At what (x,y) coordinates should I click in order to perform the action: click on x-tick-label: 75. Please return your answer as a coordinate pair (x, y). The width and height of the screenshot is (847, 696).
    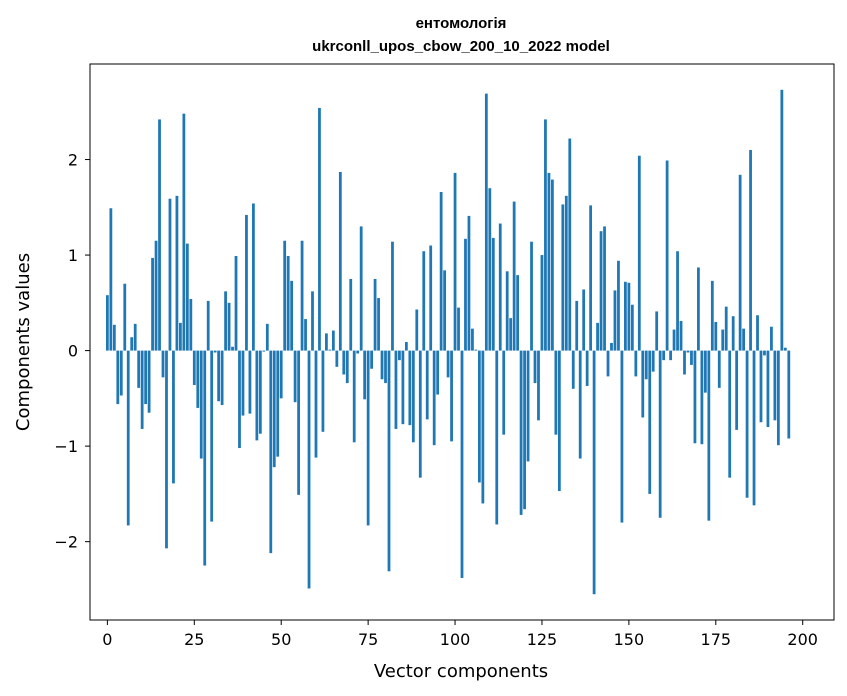
    Looking at the image, I should click on (368, 639).